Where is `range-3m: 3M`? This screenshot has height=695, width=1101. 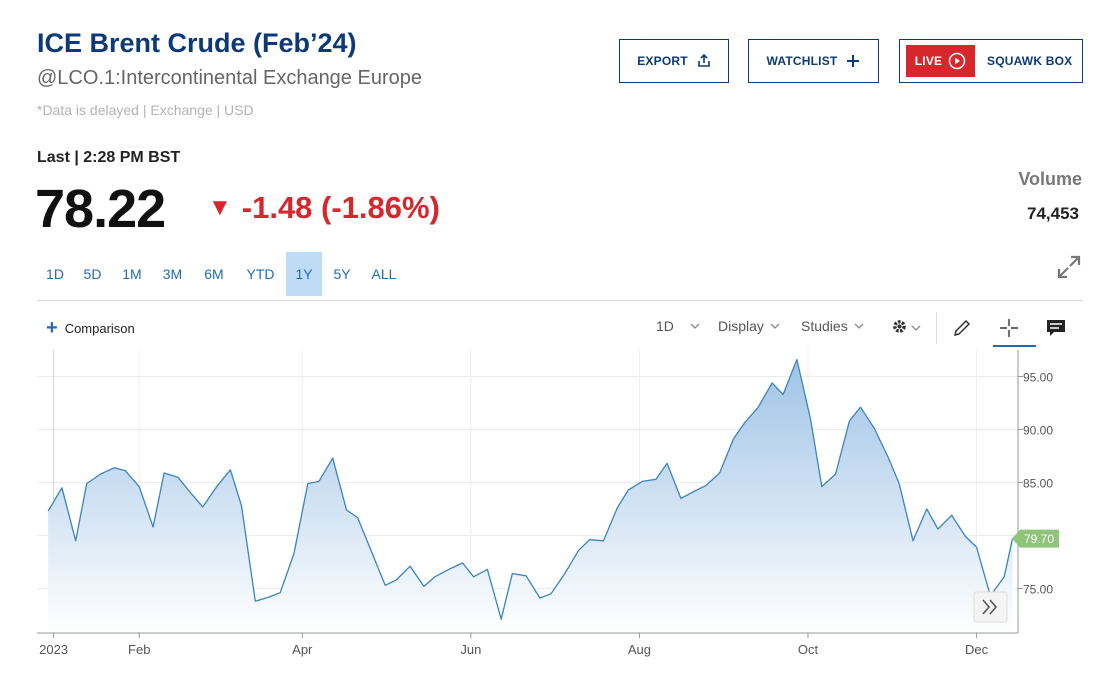 range-3m: 3M is located at coordinates (172, 274).